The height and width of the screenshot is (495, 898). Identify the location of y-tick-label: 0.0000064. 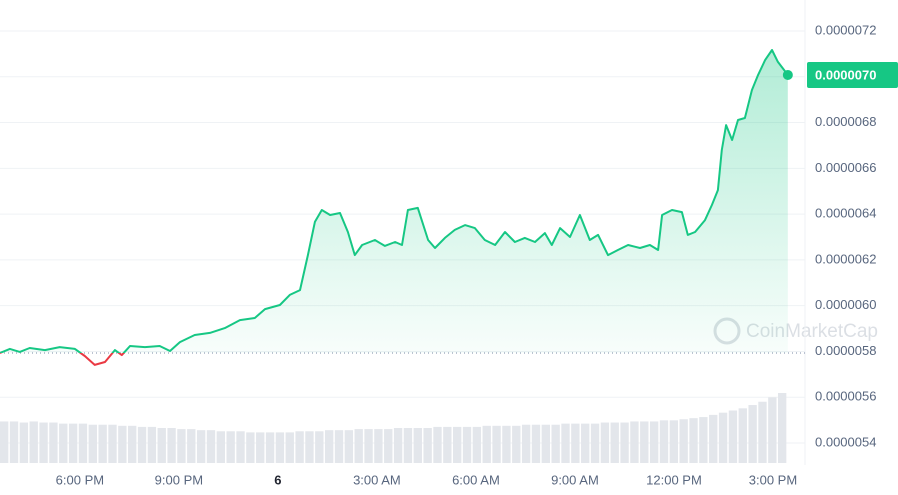
(845, 213).